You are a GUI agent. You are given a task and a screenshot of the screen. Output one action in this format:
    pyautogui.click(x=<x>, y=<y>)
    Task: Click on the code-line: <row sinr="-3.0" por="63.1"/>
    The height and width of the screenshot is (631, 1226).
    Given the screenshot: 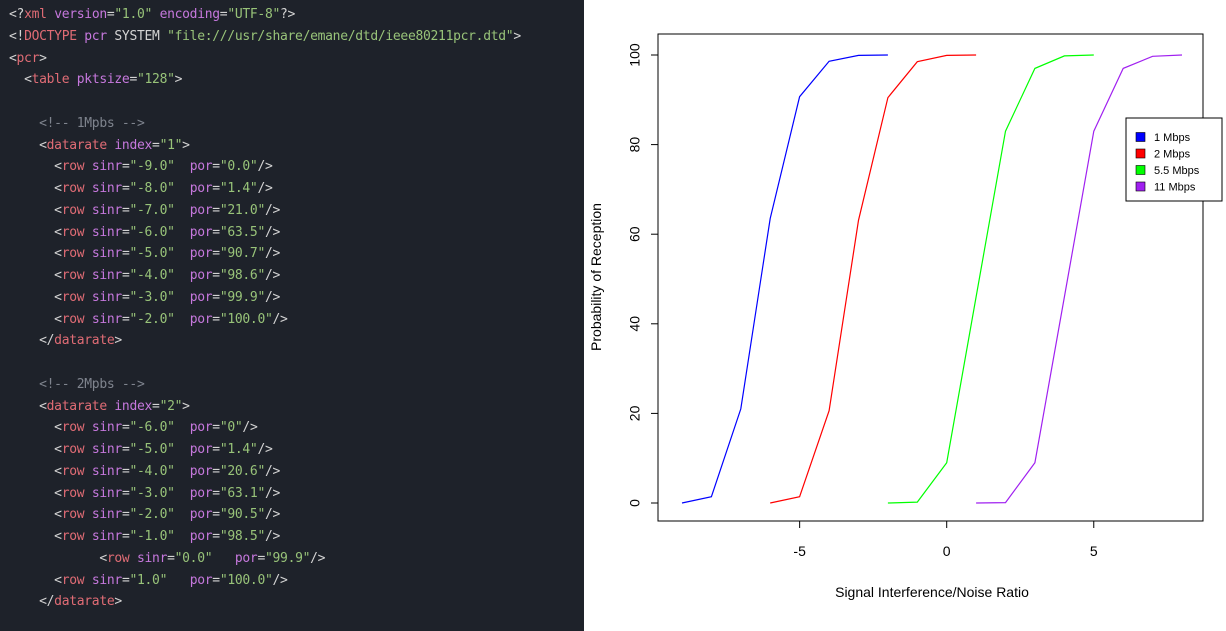 What is the action you would take?
    pyautogui.click(x=265, y=494)
    